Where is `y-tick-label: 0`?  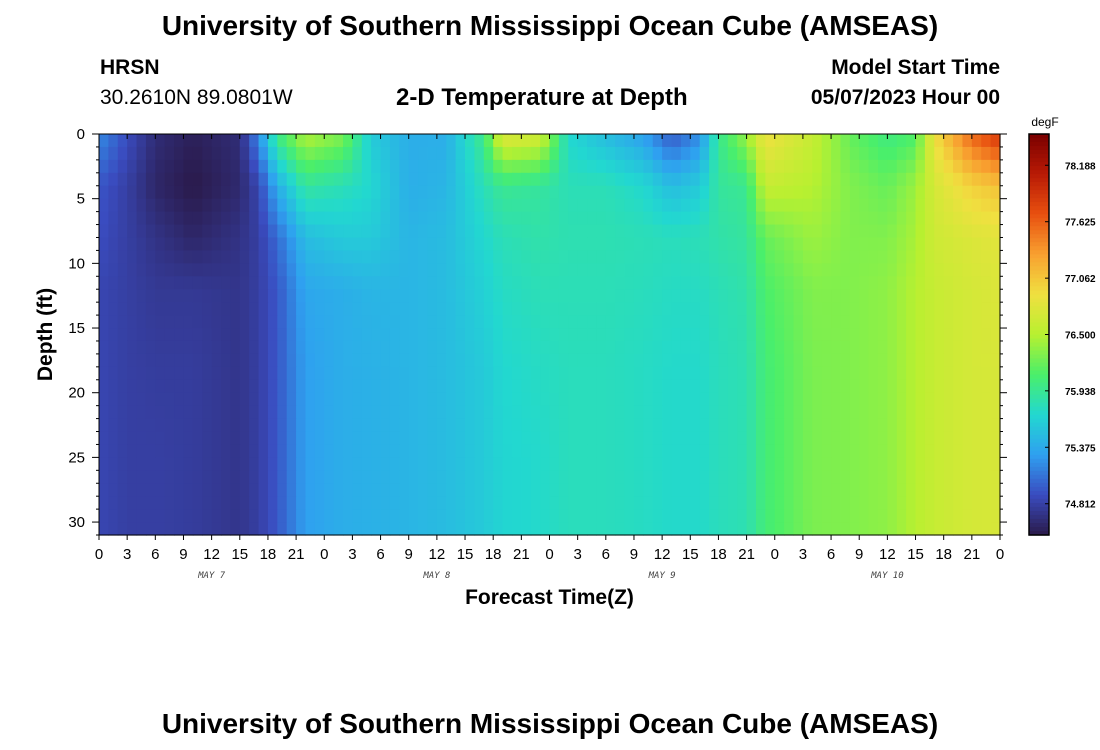 y-tick-label: 0 is located at coordinates (81, 134).